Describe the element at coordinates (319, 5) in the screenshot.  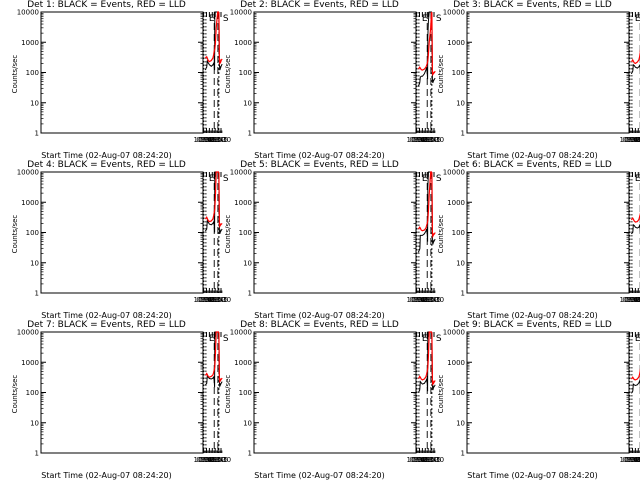
I see `panel-title: Det 2: BLACK = Events, RED = LLD` at that location.